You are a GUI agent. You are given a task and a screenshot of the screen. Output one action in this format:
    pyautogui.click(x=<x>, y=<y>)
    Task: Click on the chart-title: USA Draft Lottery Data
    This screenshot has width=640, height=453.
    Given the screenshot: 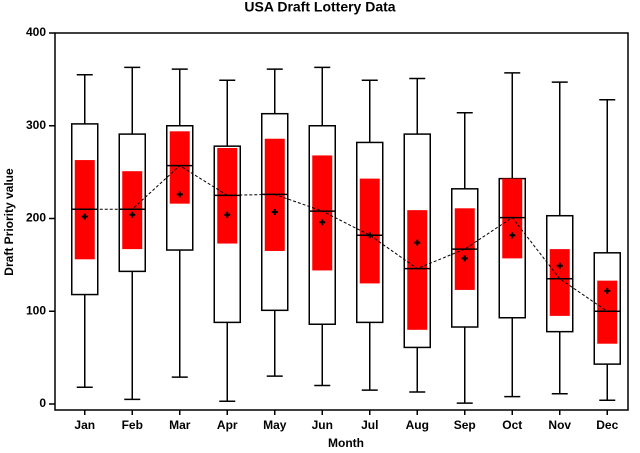 What is the action you would take?
    pyautogui.click(x=319, y=7)
    